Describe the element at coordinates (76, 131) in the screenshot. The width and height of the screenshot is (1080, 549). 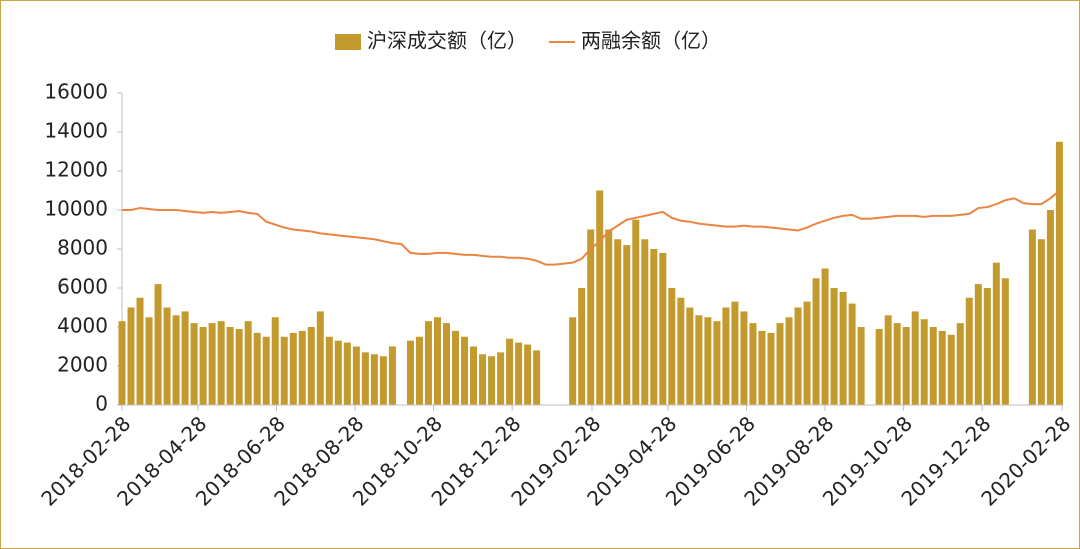
I see `y-tick-label: 14000` at that location.